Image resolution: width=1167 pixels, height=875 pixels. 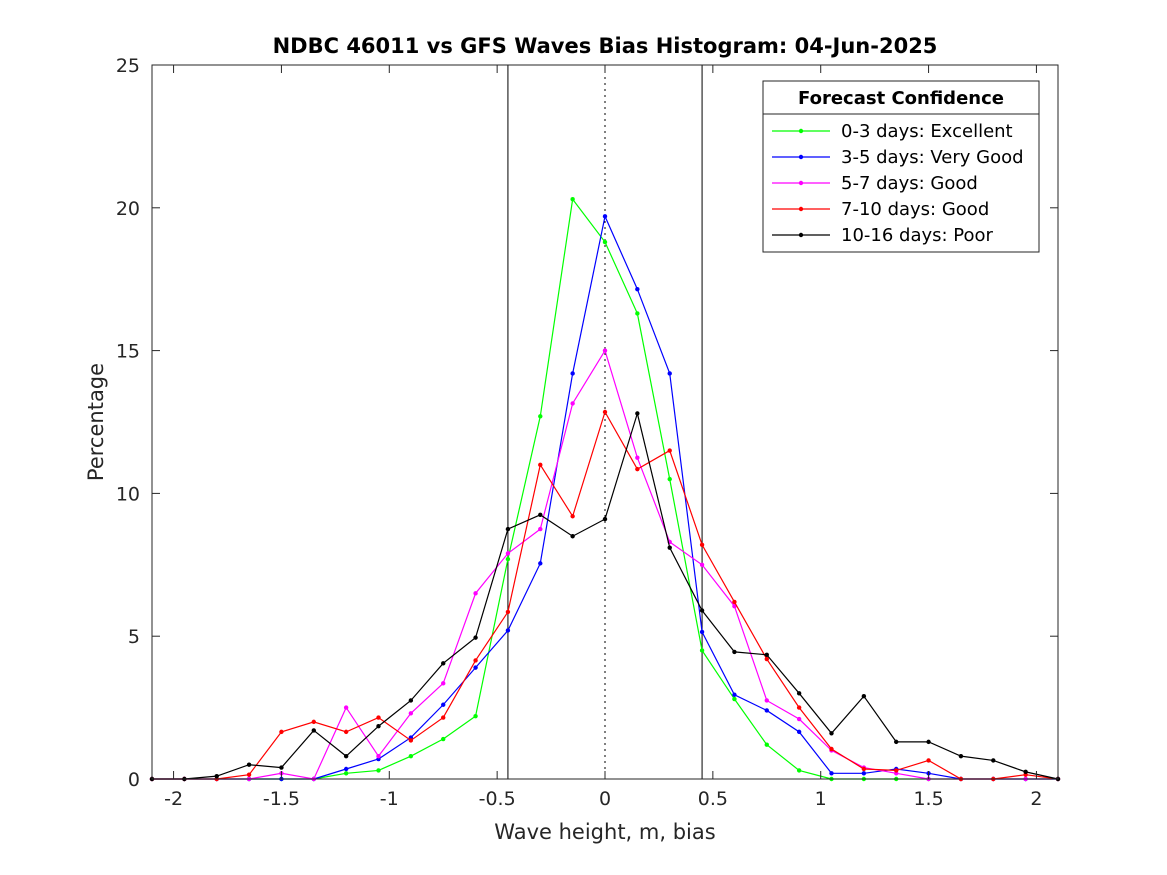 What do you see at coordinates (909, 183) in the screenshot?
I see `legend-label: 5-7 days: Good` at bounding box center [909, 183].